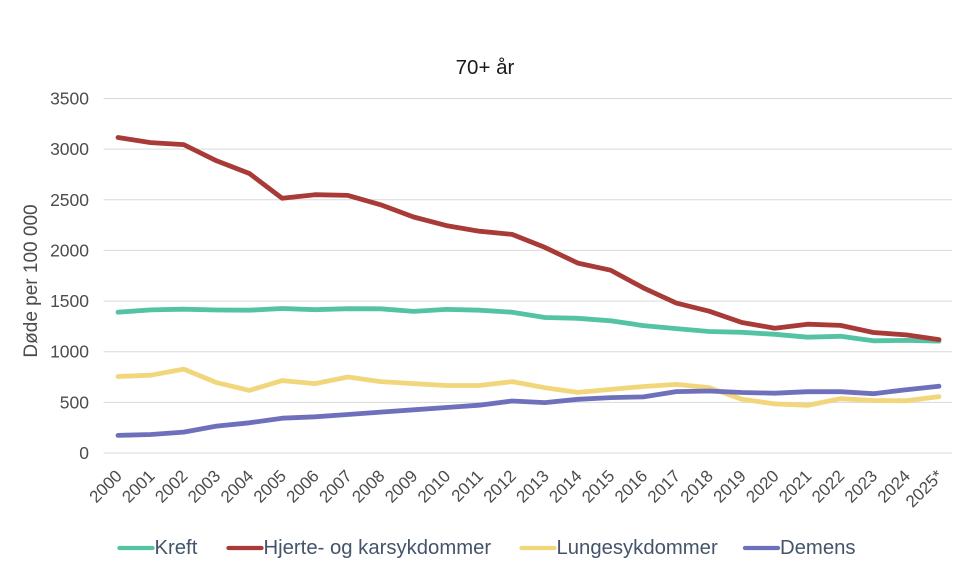  I want to click on svg-text: 2500, so click(69, 200).